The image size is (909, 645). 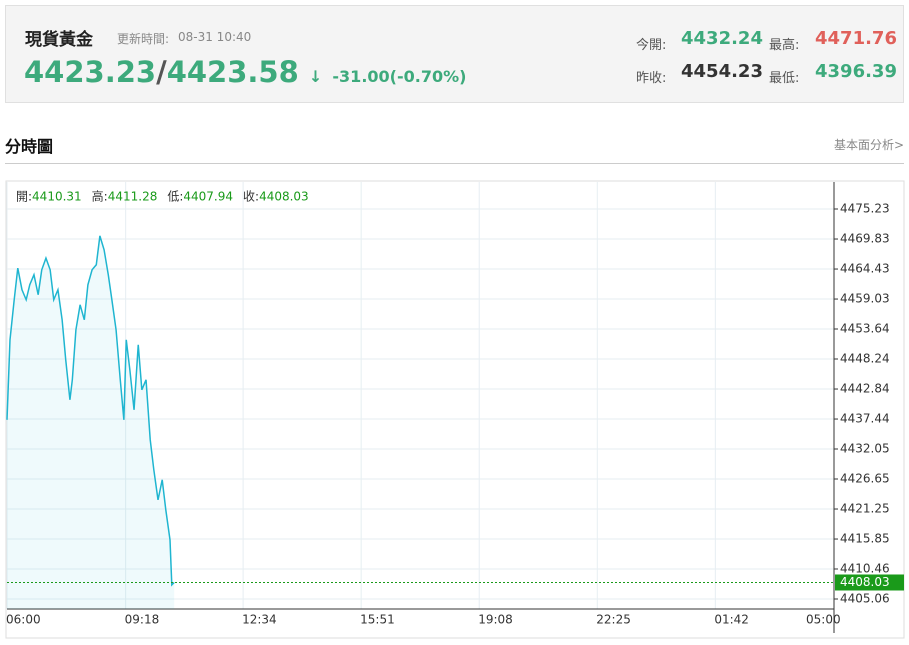 I want to click on title: 現貨黃金, so click(x=59, y=40).